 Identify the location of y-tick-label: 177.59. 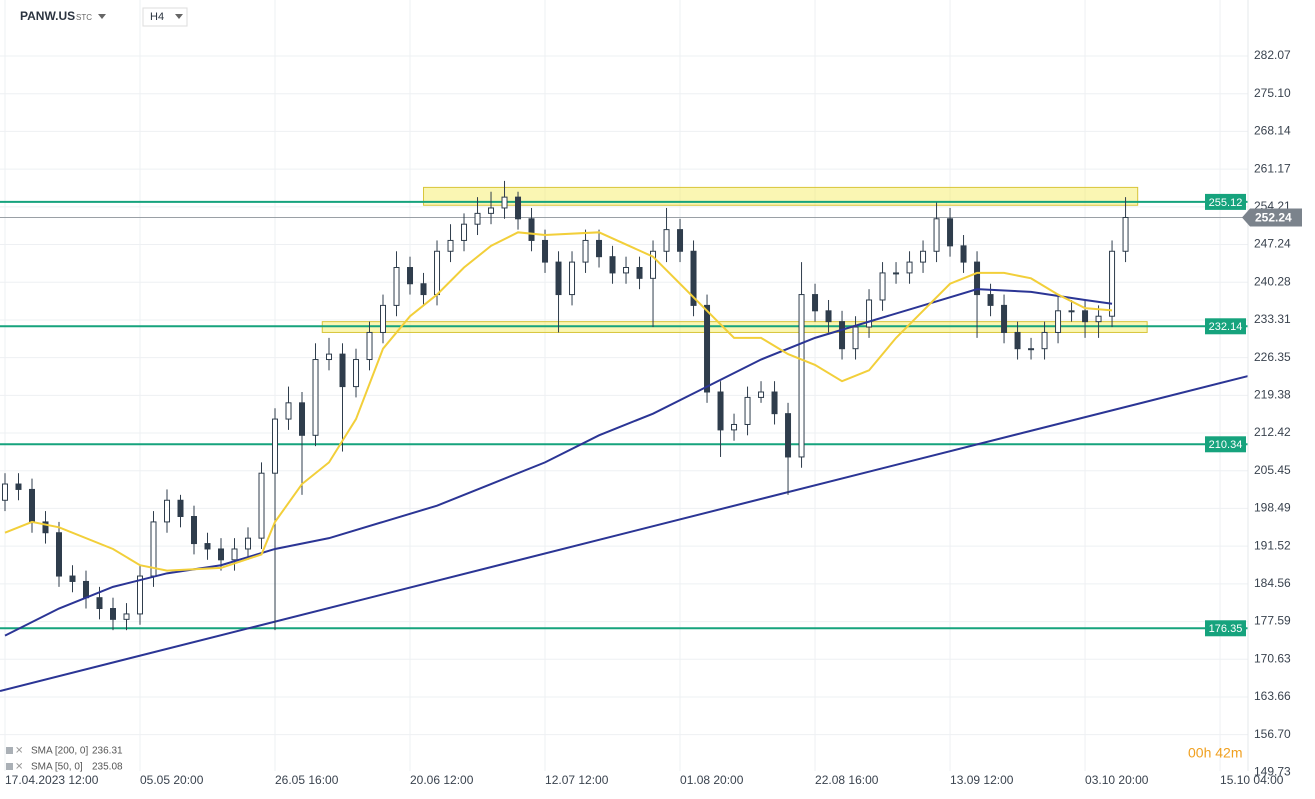
(1272, 621).